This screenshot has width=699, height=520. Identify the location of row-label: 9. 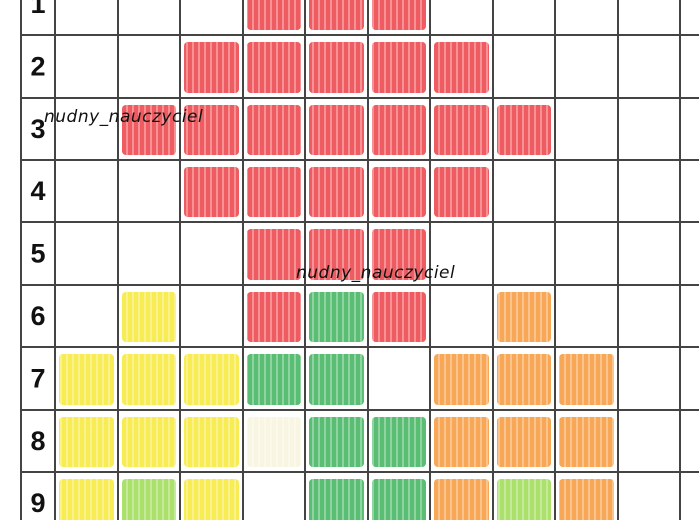
(37, 503).